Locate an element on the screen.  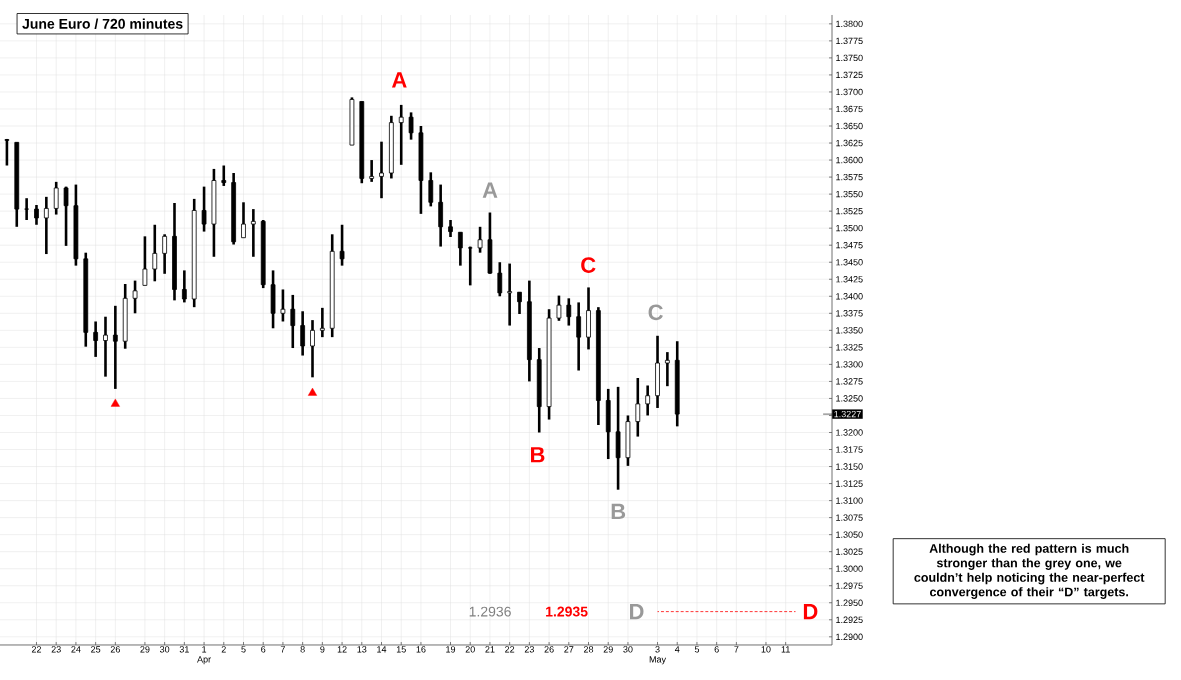
y-tick-label: 1.3400 is located at coordinates (849, 296).